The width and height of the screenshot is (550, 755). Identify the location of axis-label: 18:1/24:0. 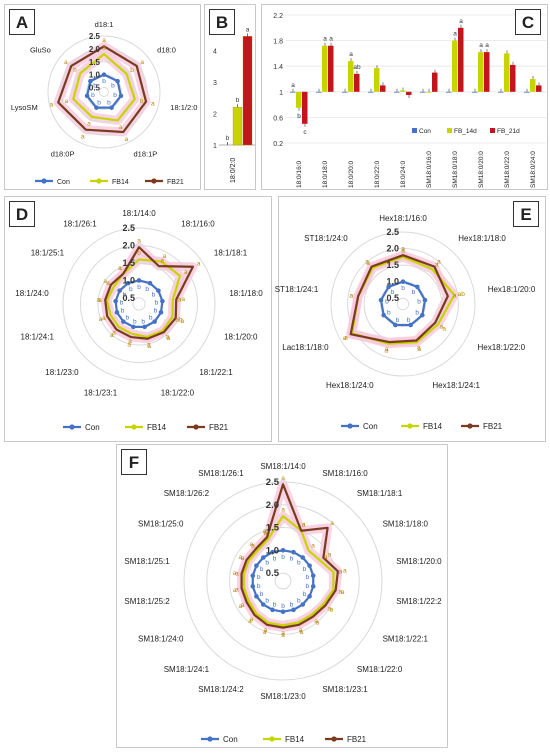
(32, 293).